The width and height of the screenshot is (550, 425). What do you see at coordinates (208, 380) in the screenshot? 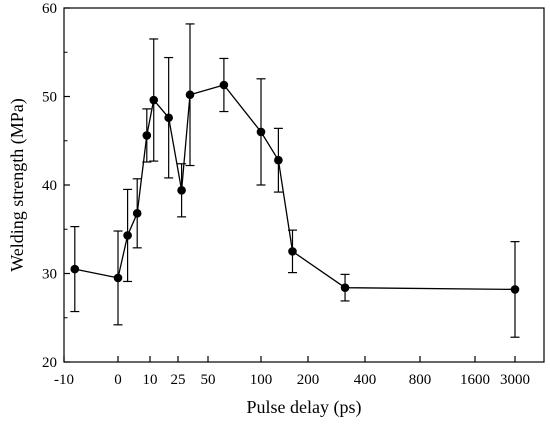
I see `x-tick-label: 50` at bounding box center [208, 380].